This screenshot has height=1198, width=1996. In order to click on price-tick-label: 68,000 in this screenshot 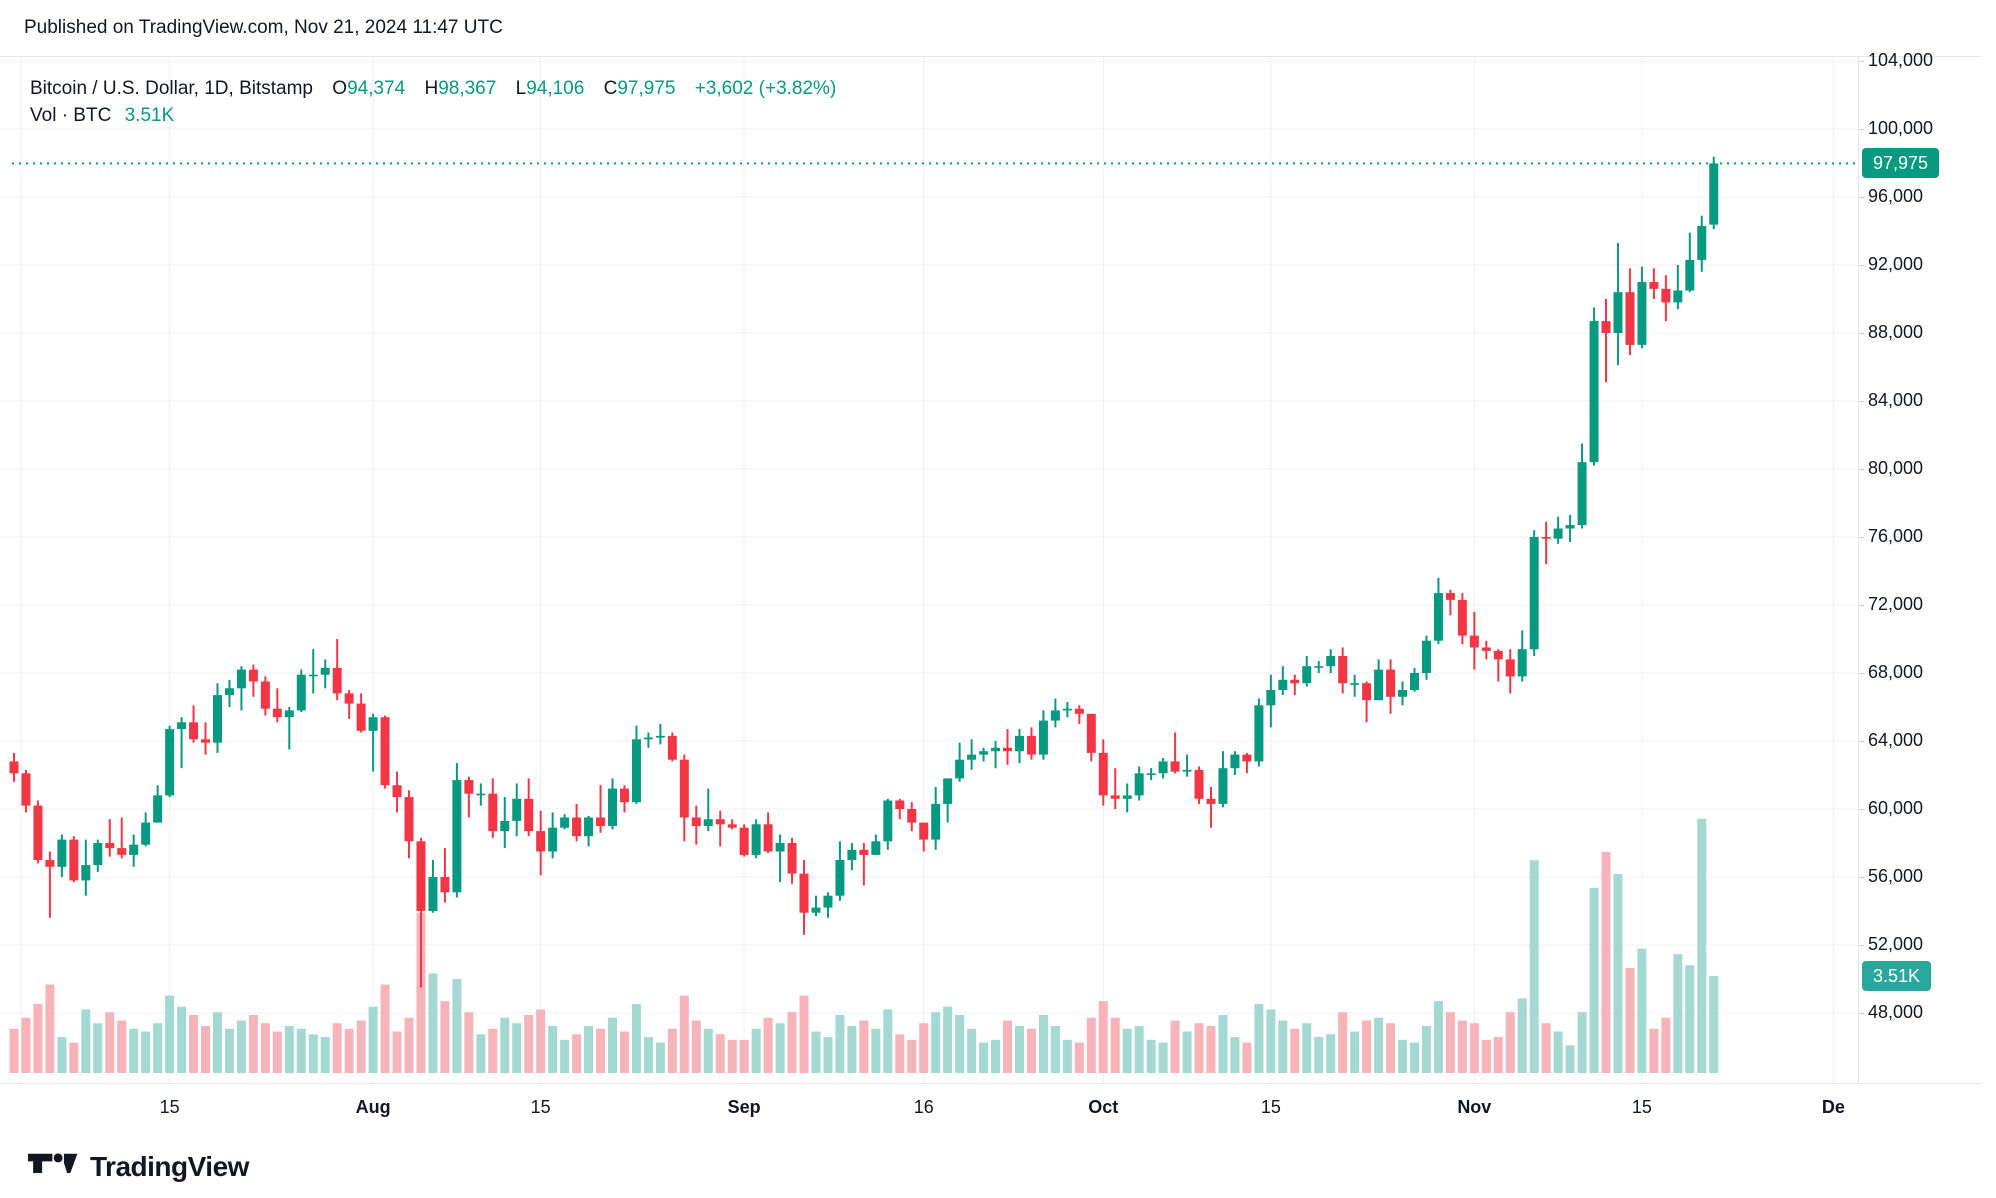, I will do `click(1896, 672)`.